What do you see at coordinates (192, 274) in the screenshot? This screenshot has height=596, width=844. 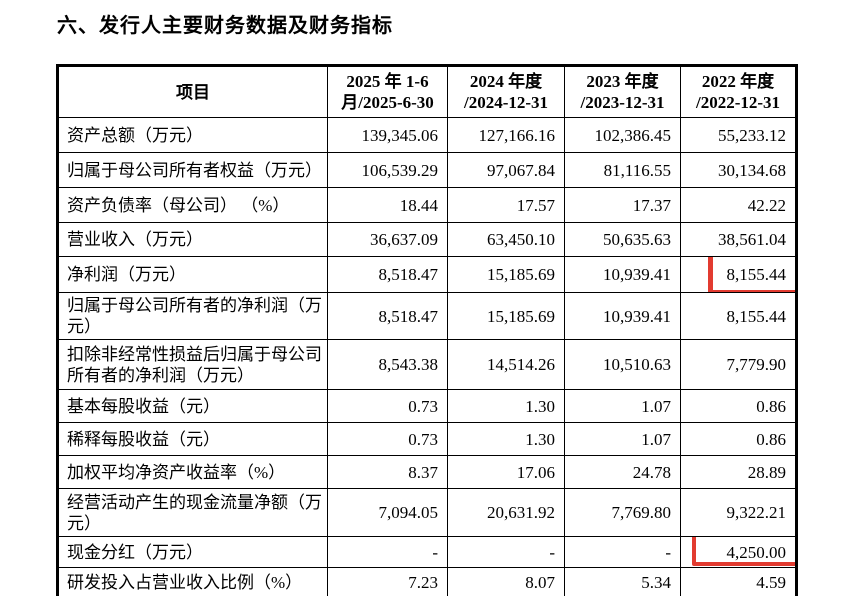 I see `row-label: 净利润（万元）` at bounding box center [192, 274].